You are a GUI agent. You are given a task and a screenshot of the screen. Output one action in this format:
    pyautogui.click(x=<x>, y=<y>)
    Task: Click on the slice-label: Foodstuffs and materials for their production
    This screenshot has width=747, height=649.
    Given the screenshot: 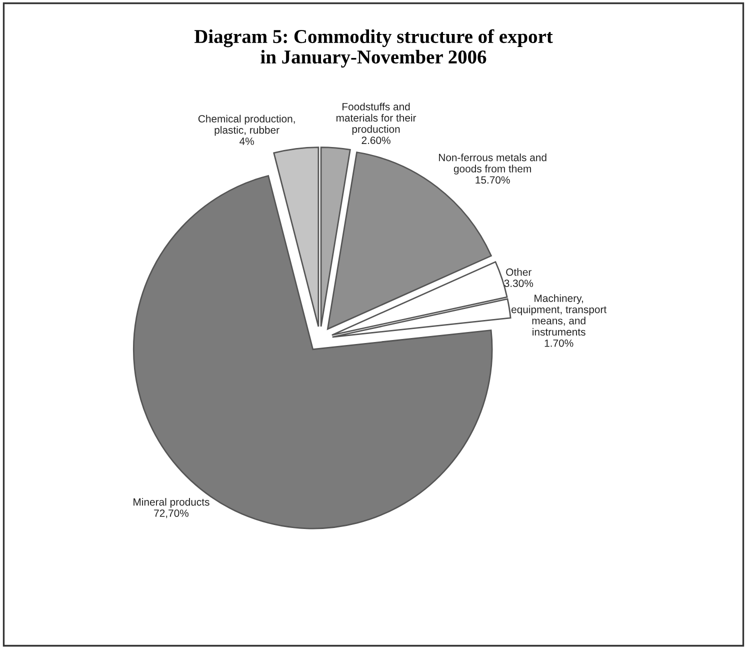 What is the action you would take?
    pyautogui.click(x=376, y=118)
    